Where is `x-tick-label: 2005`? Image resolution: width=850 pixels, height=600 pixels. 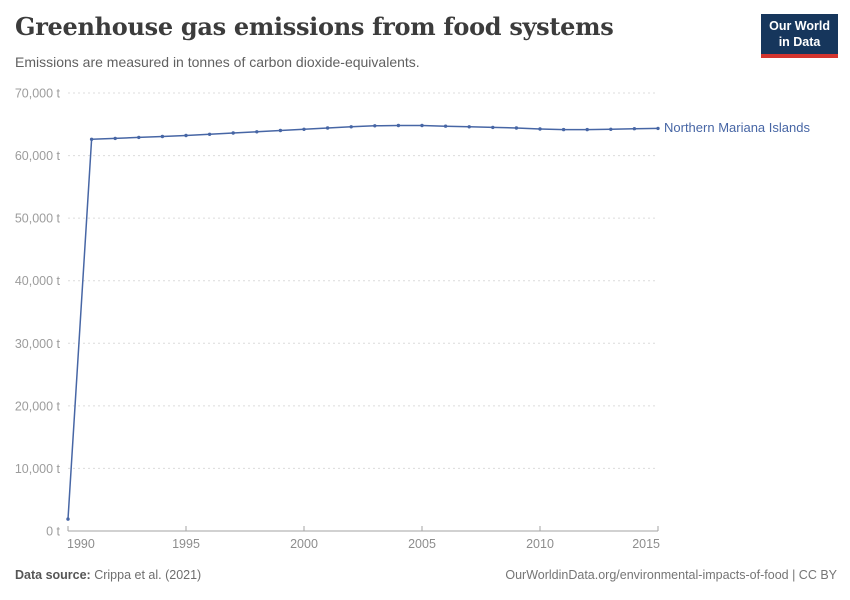
x-tick-label: 2005 is located at coordinates (422, 544).